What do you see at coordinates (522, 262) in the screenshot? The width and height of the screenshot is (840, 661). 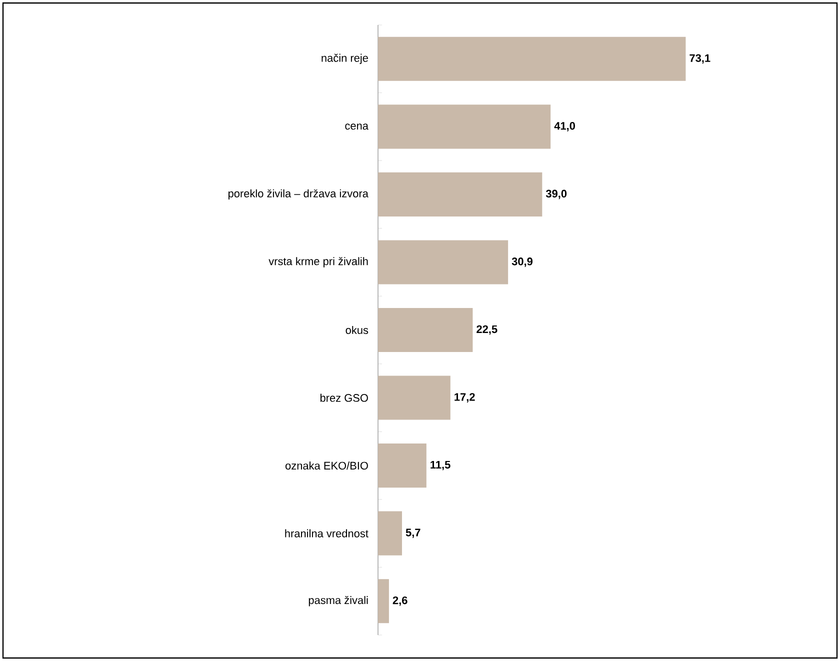 I see `data-label: 30,9` at bounding box center [522, 262].